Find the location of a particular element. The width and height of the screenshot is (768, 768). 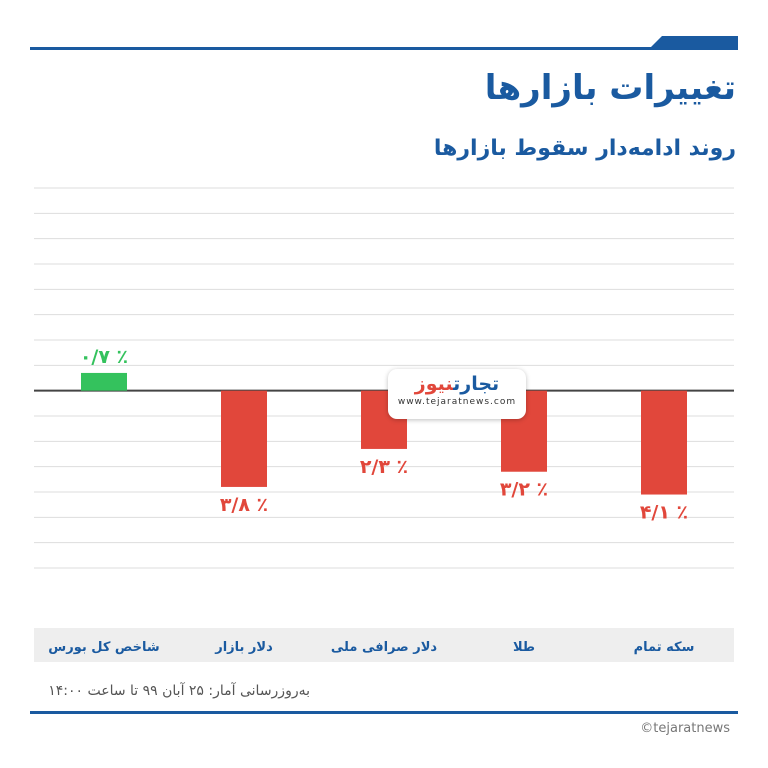

category-label: سکه تمام is located at coordinates (664, 647).